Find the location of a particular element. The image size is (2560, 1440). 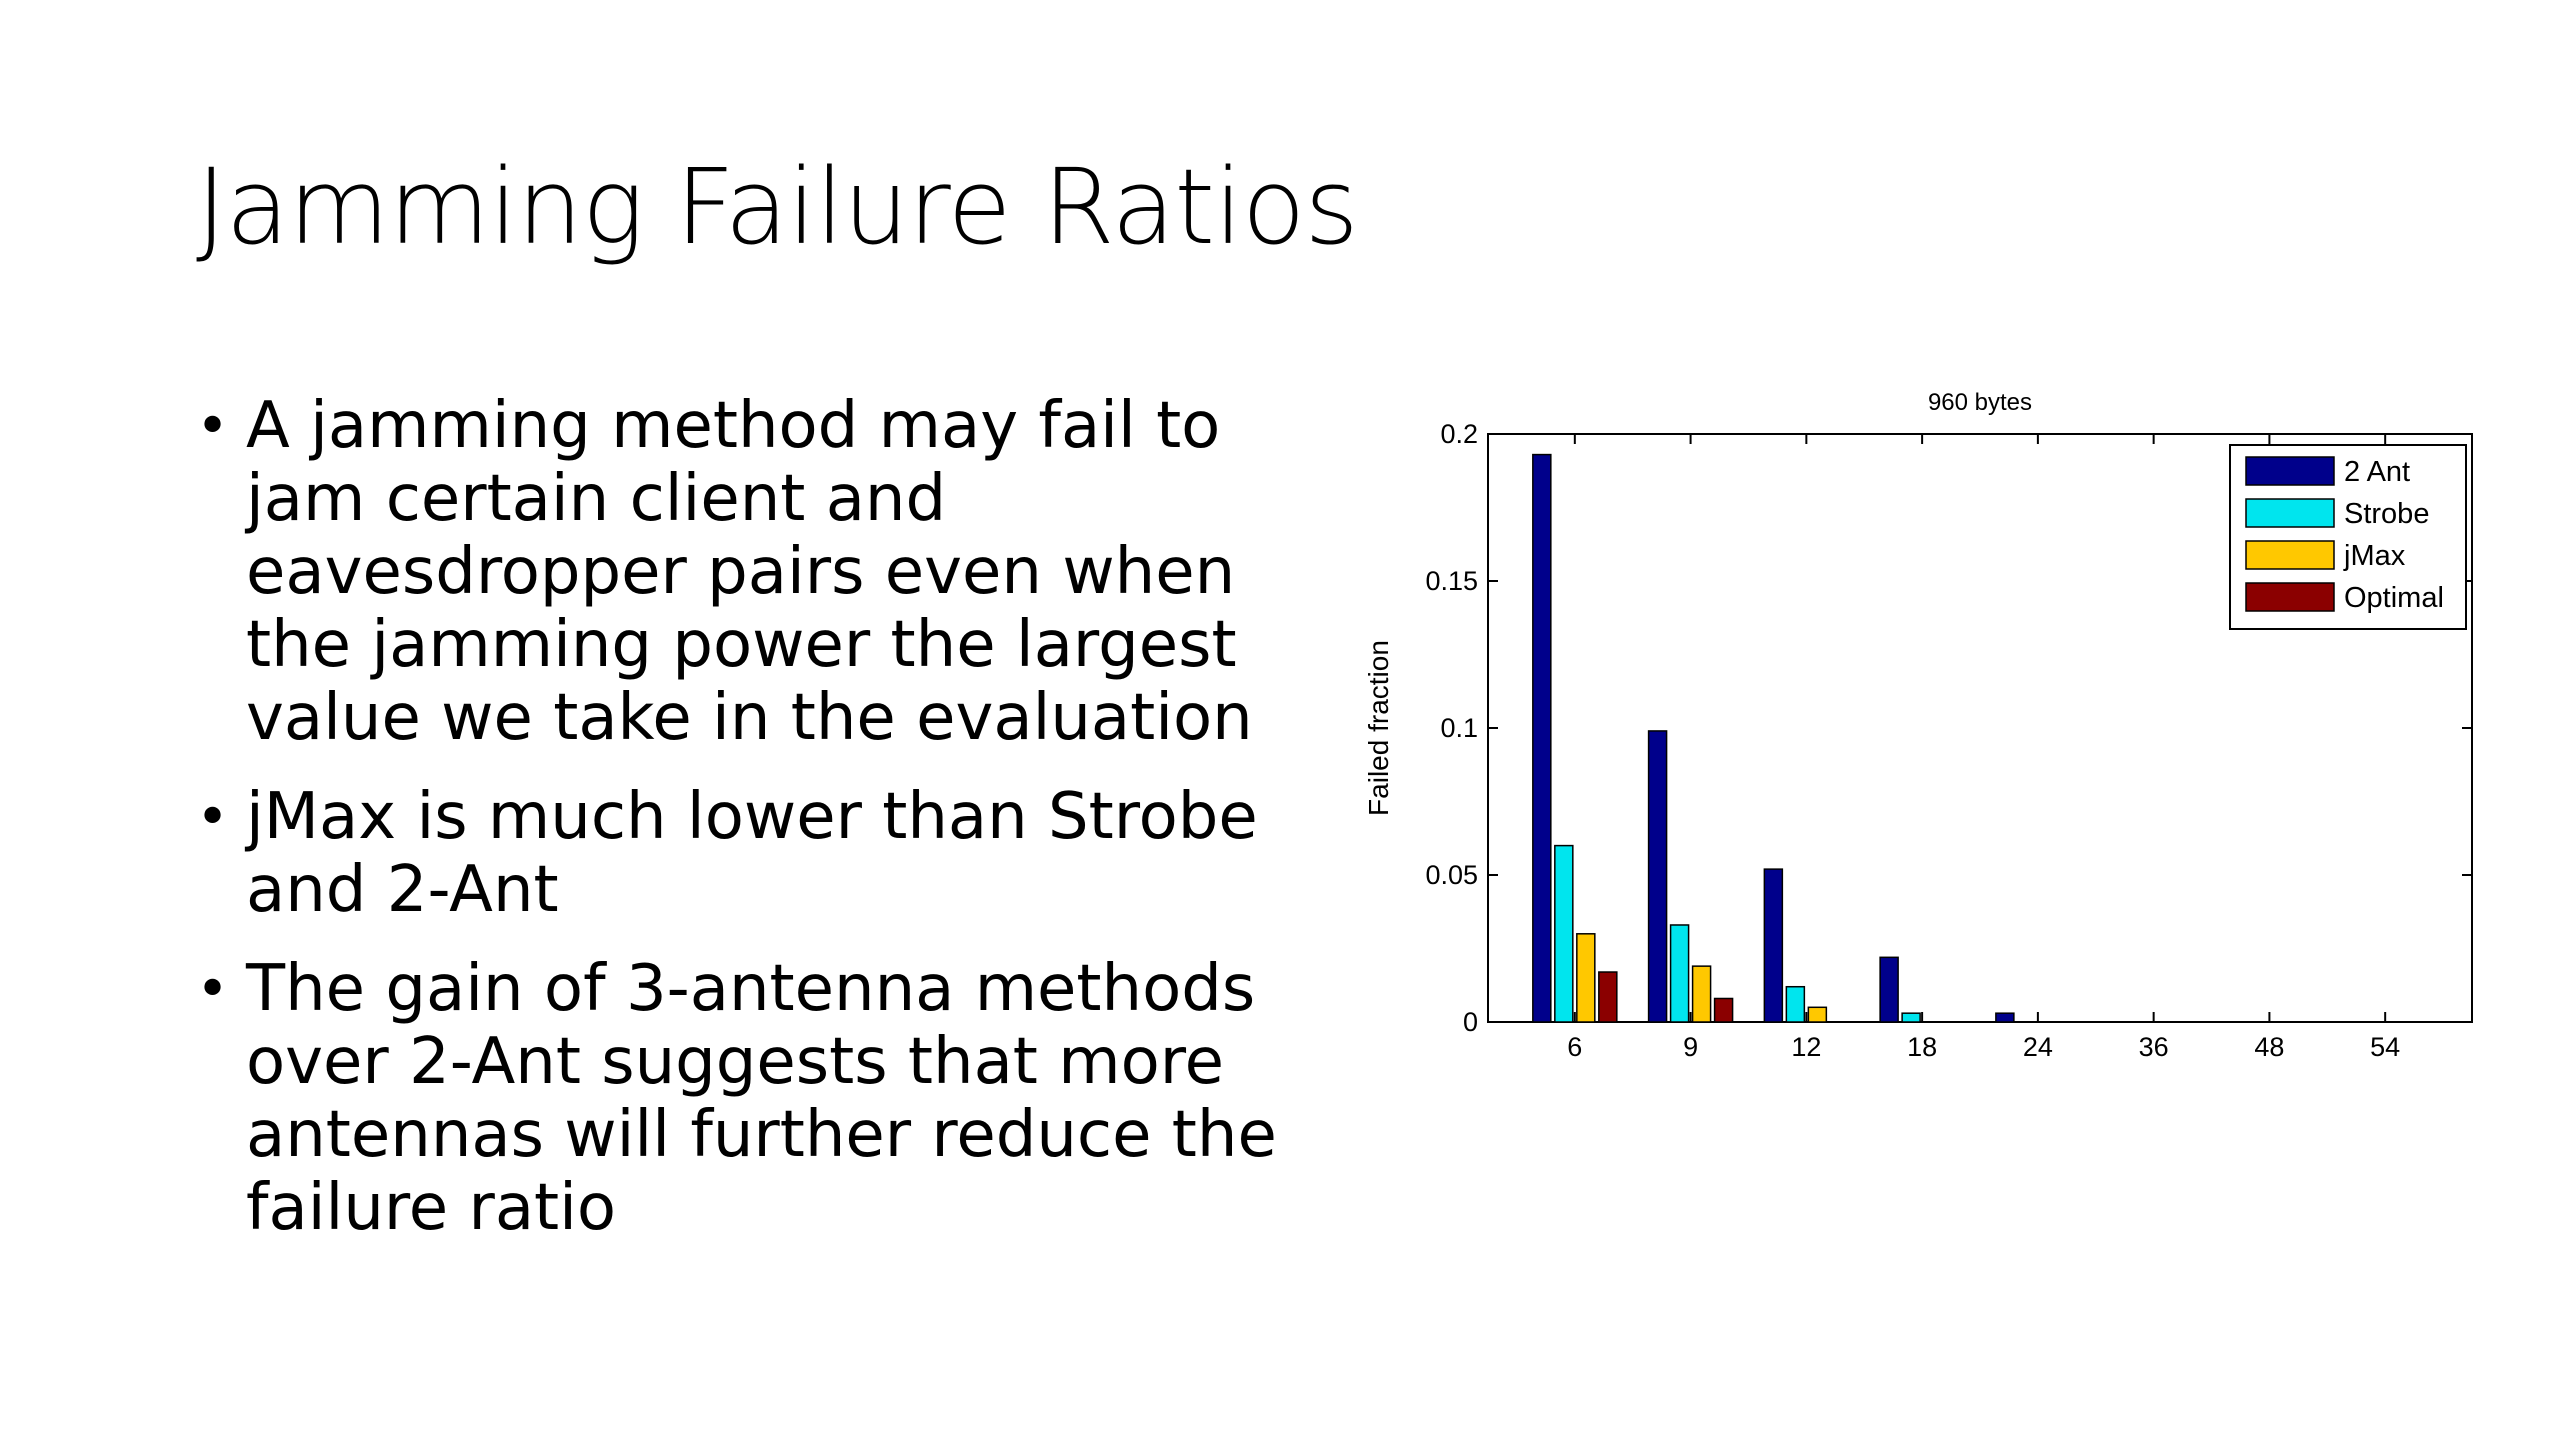

y-tick-label: 0.2 is located at coordinates (1459, 434).